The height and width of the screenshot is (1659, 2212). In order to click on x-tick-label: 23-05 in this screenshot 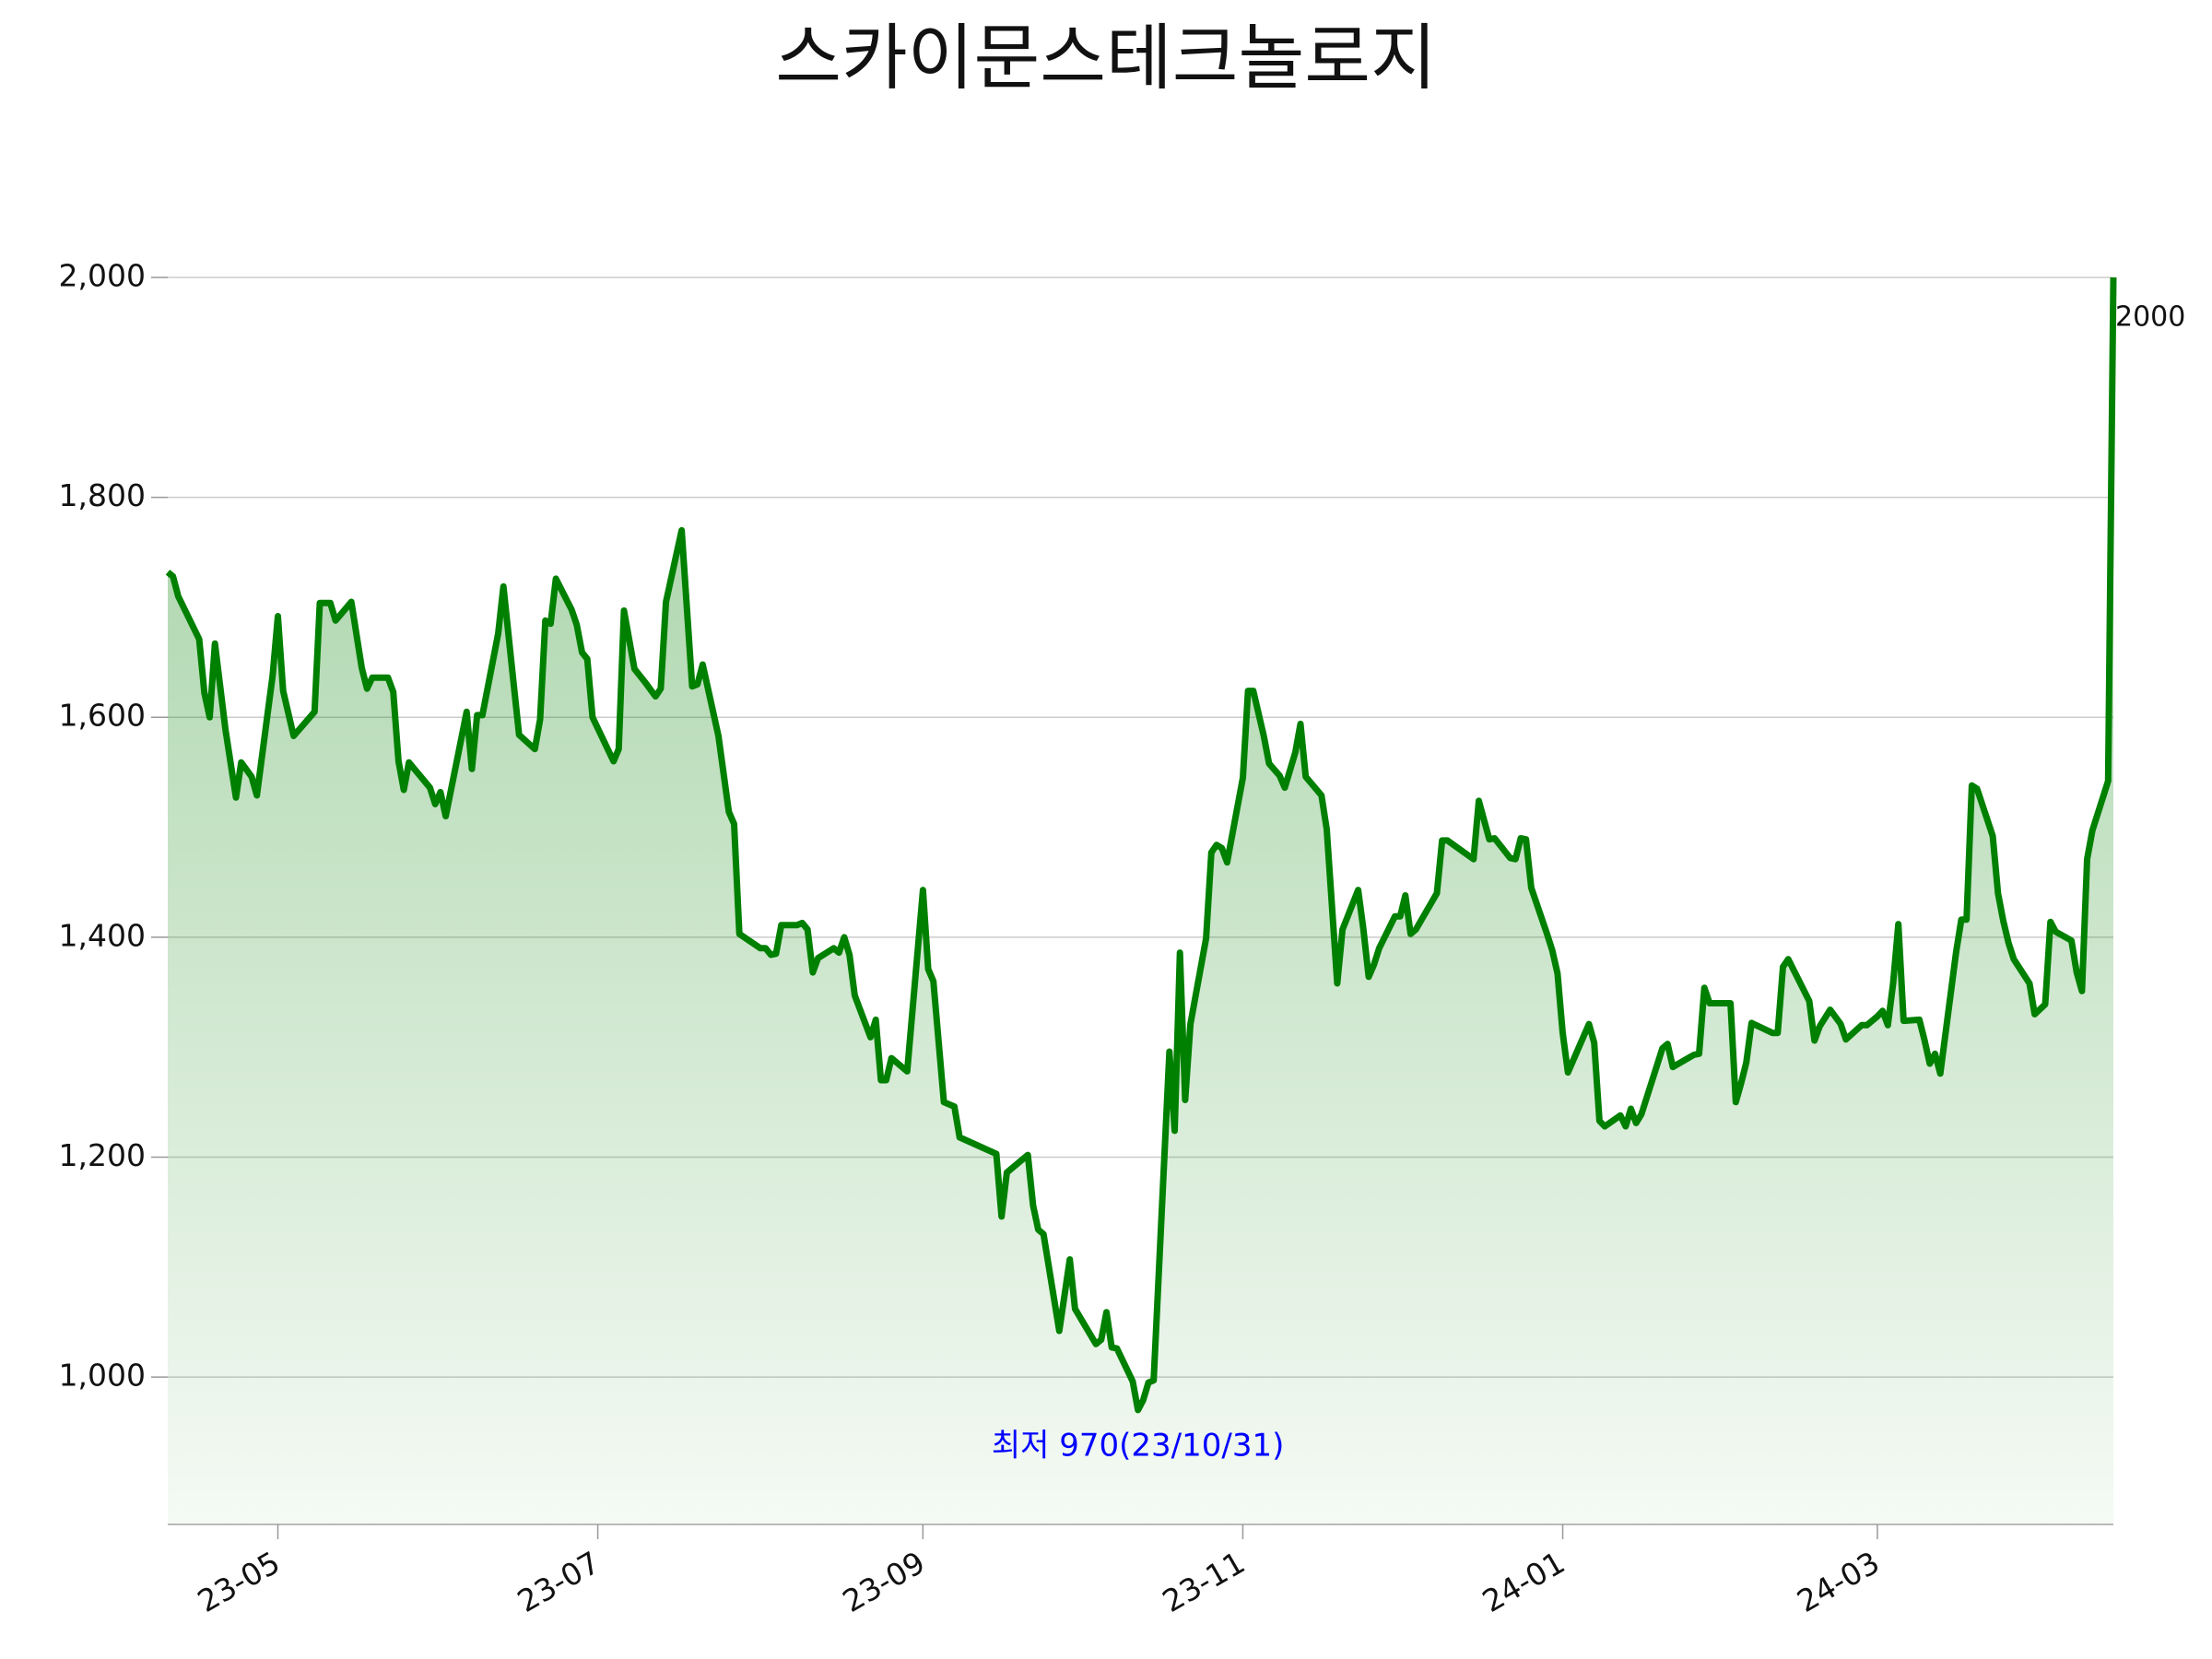, I will do `click(239, 1581)`.